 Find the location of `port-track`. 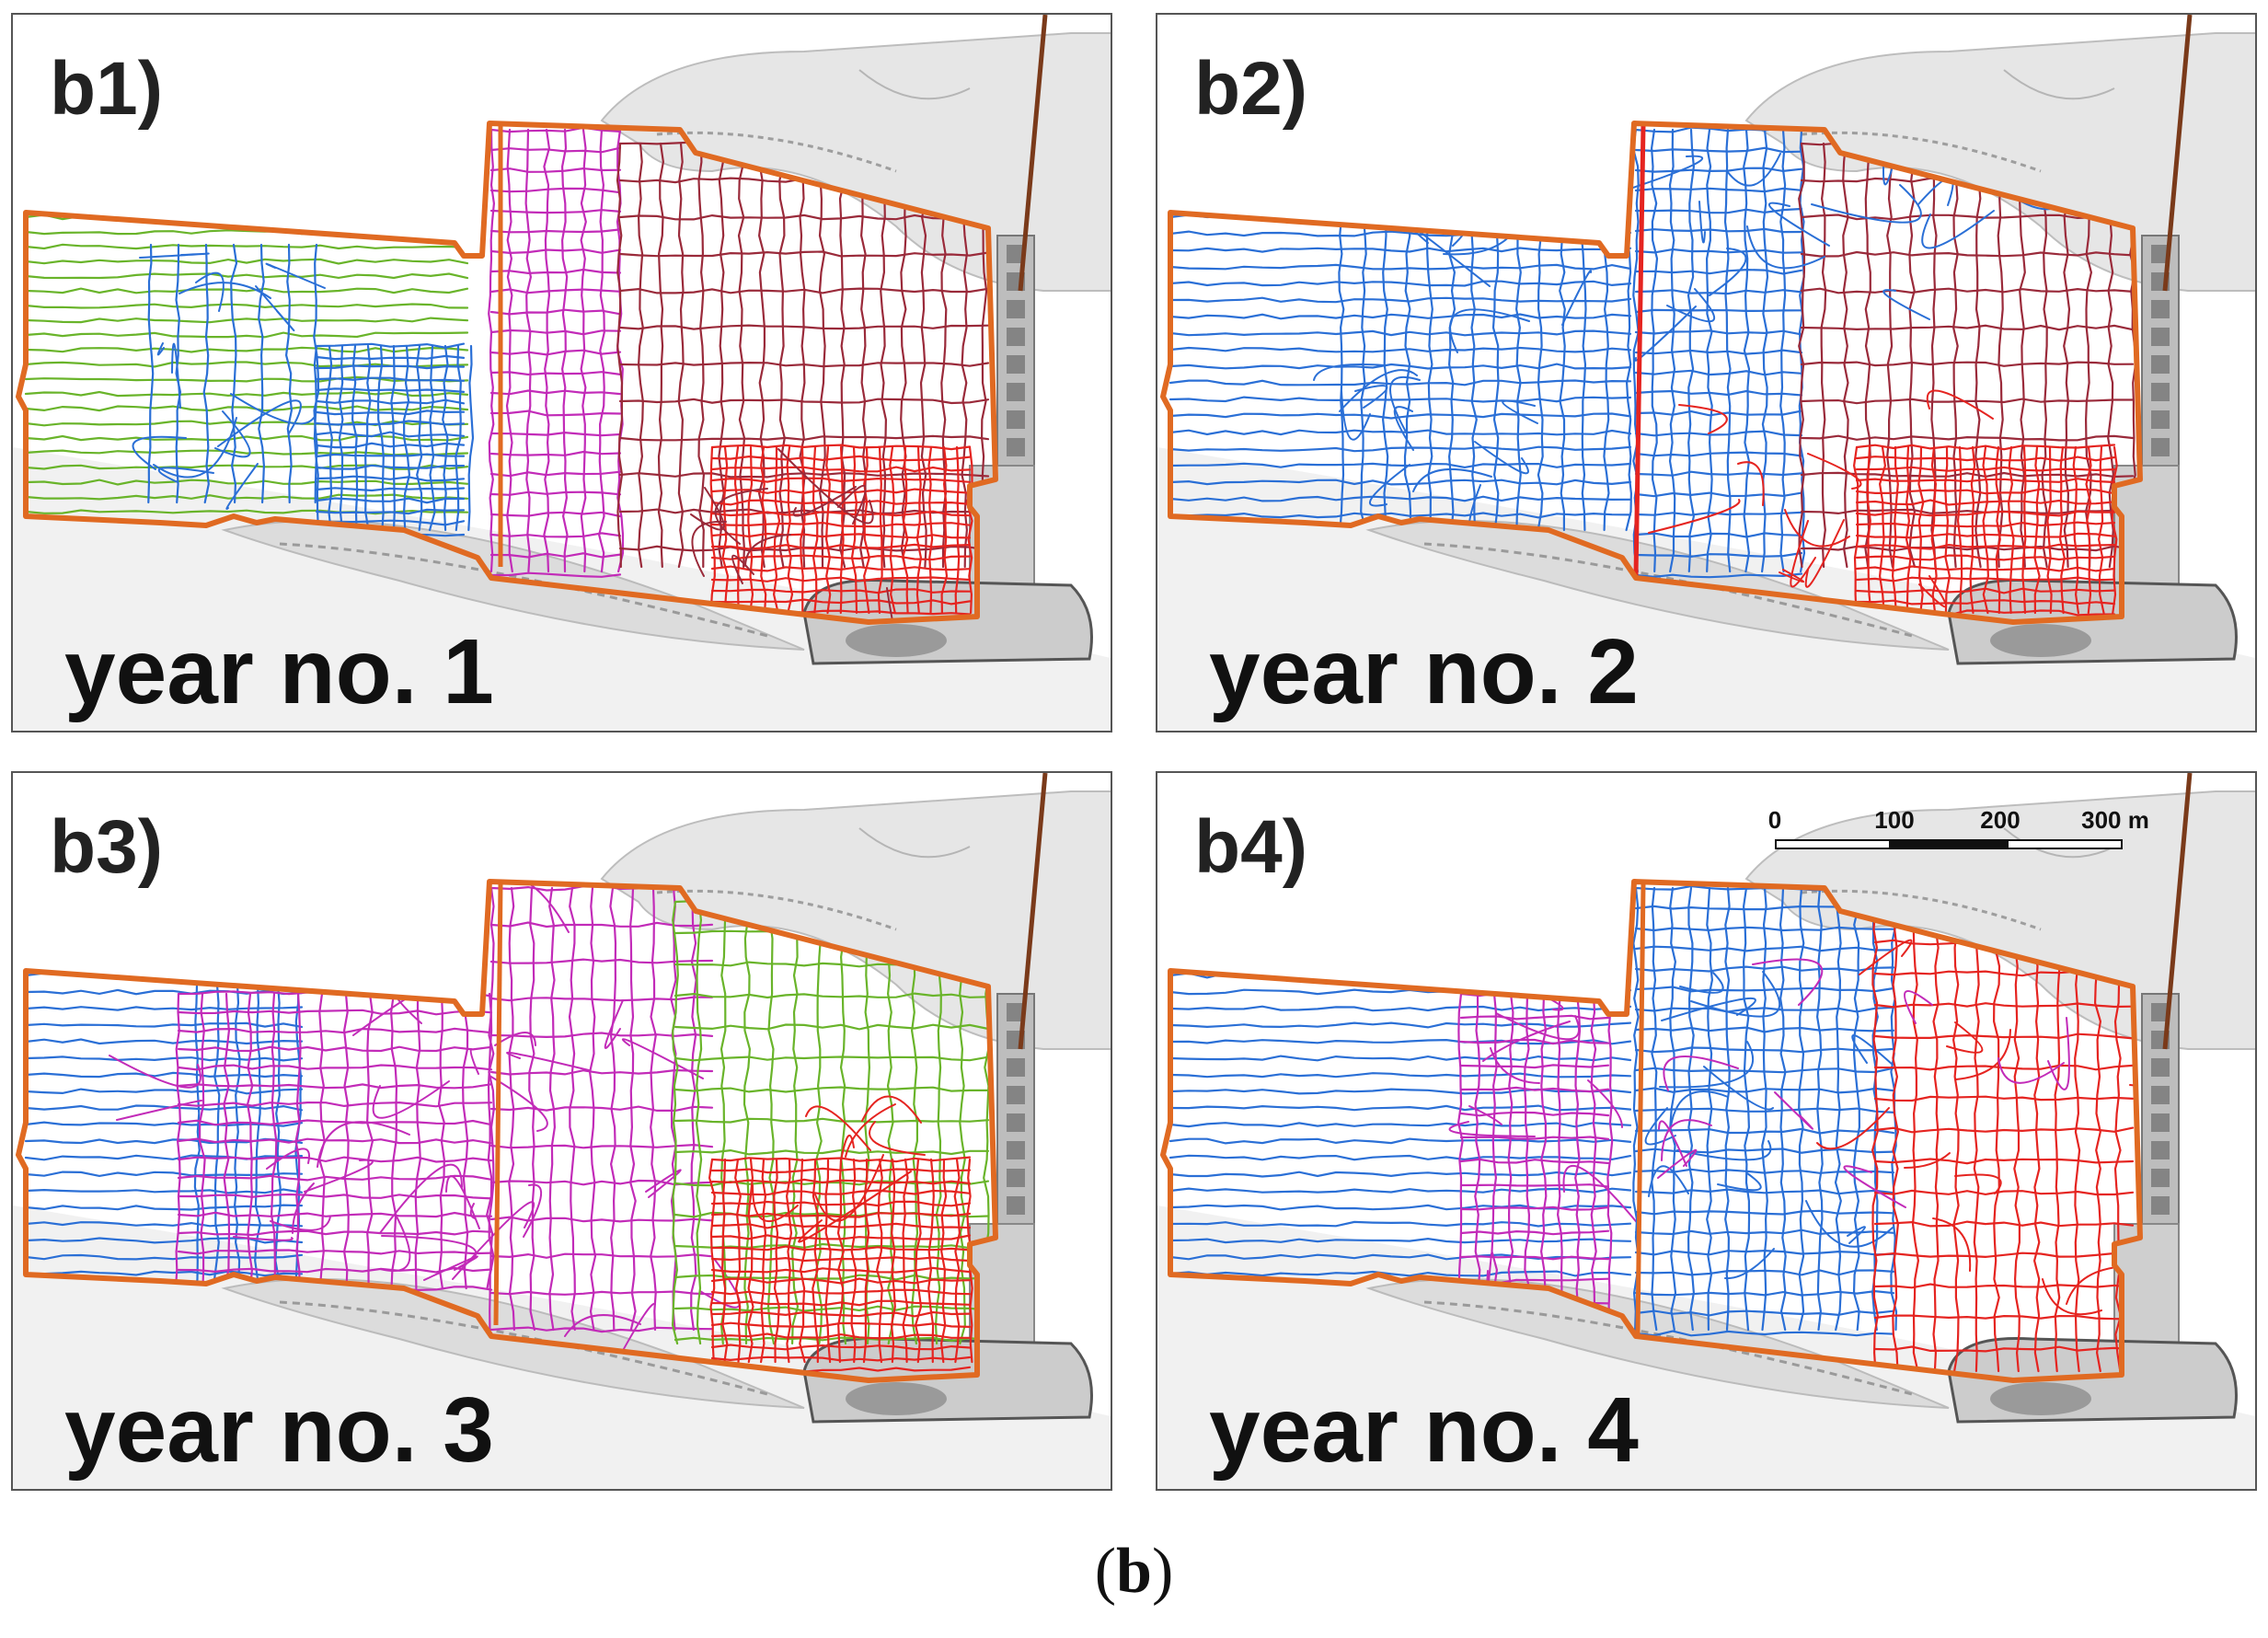

port-track is located at coordinates (776, 152).